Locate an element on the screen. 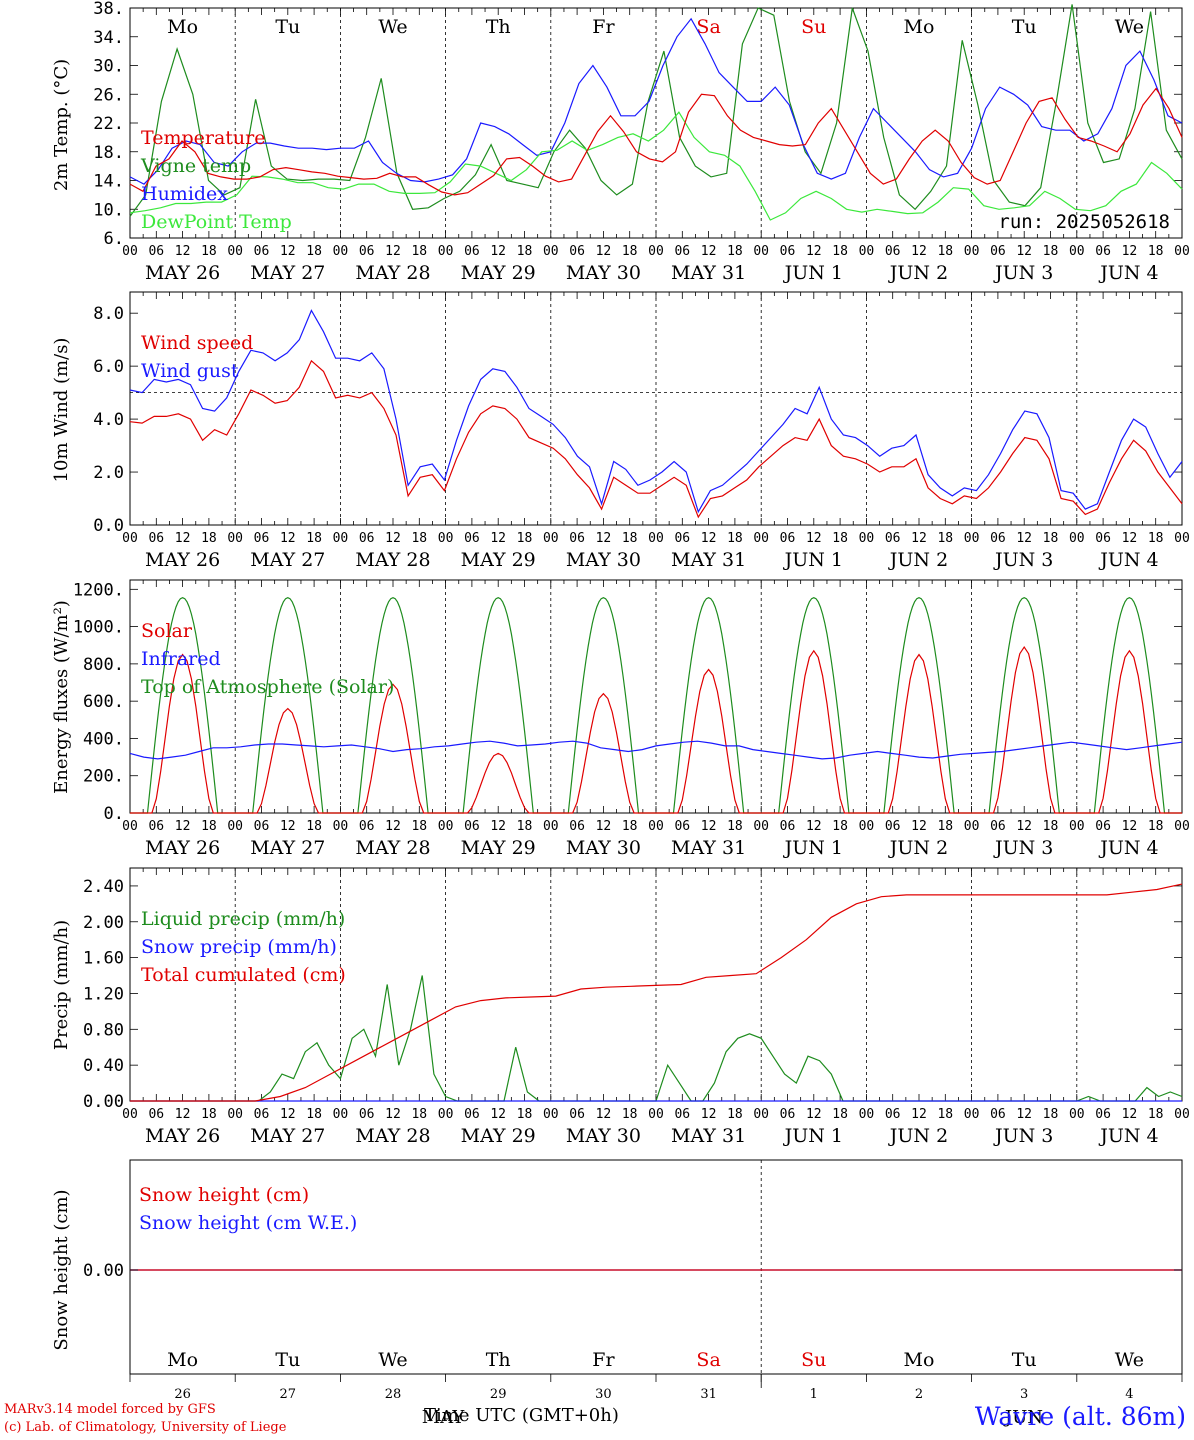 This screenshot has width=1194, height=1440. weekday-label: Mo is located at coordinates (182, 1360).